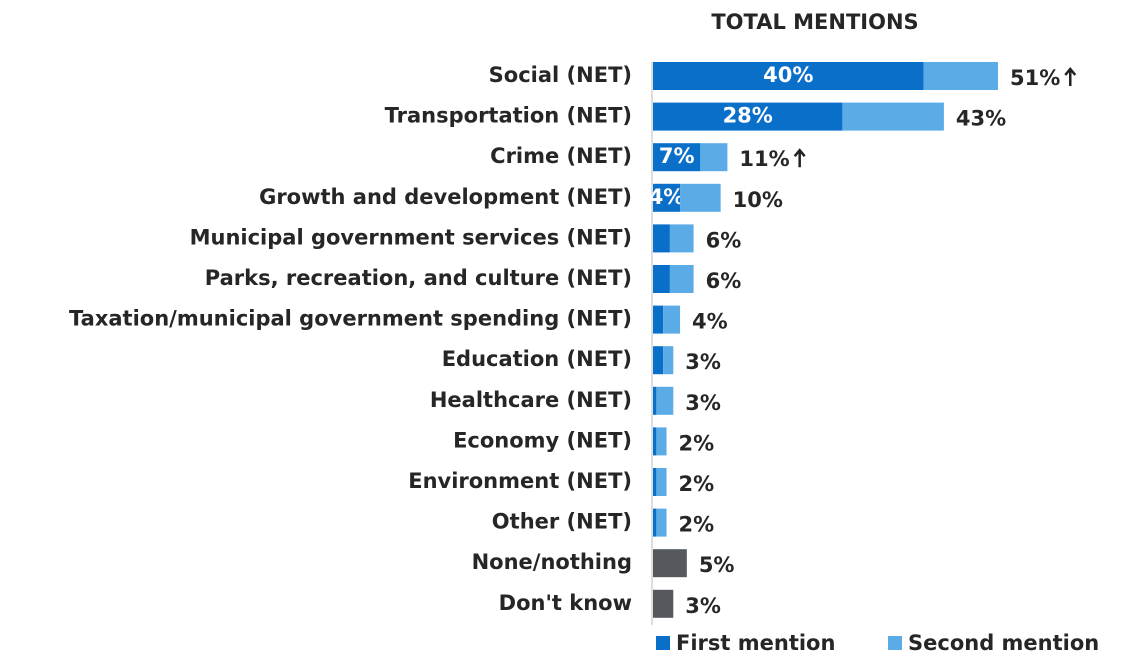 Image resolution: width=1122 pixels, height=659 pixels. What do you see at coordinates (561, 156) in the screenshot?
I see `category-label: Crime (NET)` at bounding box center [561, 156].